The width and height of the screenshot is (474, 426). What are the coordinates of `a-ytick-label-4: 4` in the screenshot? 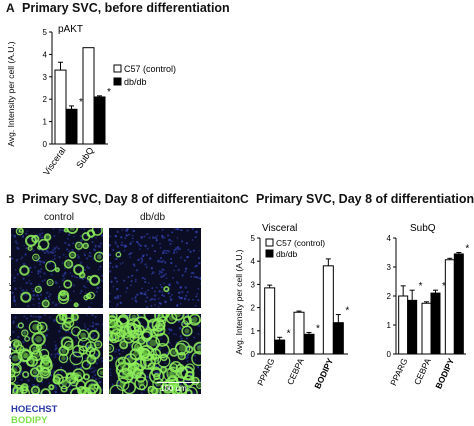 It's located at (45, 54).